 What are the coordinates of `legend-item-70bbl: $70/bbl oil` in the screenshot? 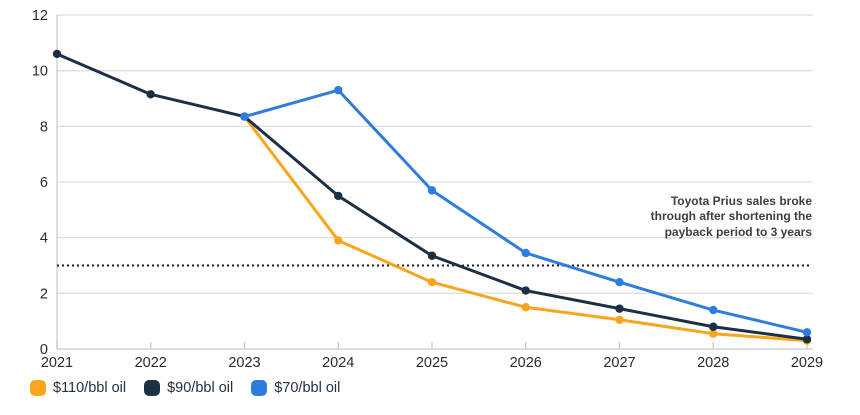 It's located at (295, 388).